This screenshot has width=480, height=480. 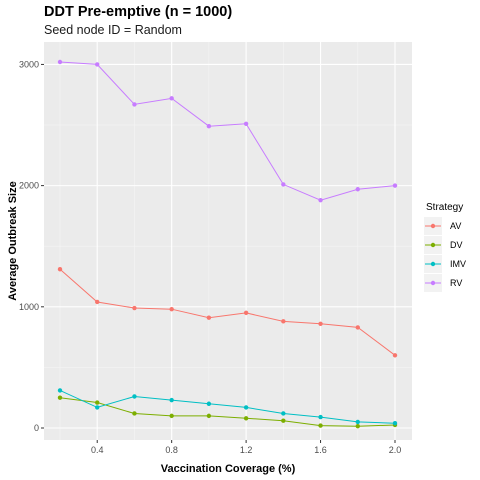 What do you see at coordinates (29, 186) in the screenshot?
I see `y-tick-label: 2000` at bounding box center [29, 186].